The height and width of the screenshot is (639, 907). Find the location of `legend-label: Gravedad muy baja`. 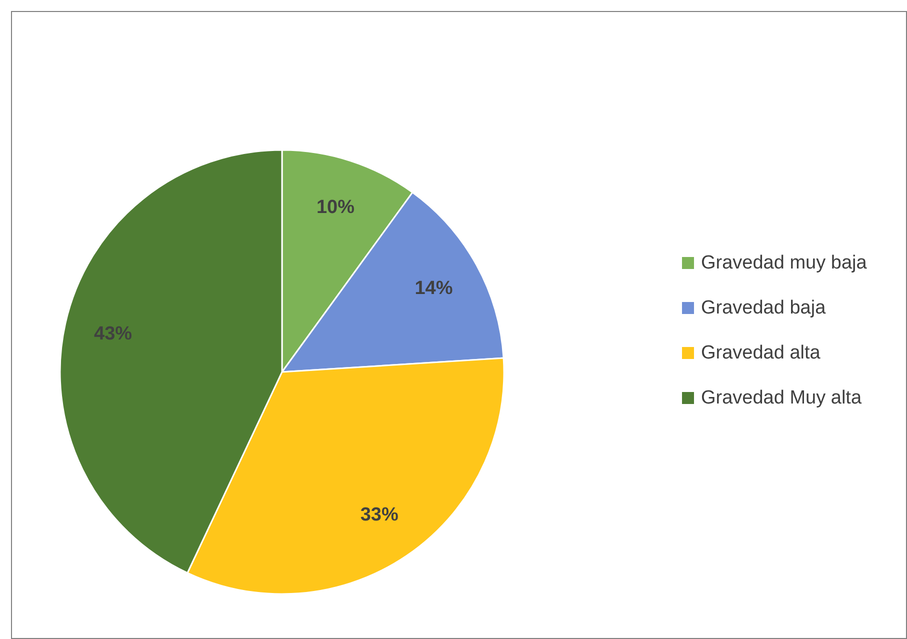

legend-label: Gravedad muy baja is located at coordinates (784, 263).